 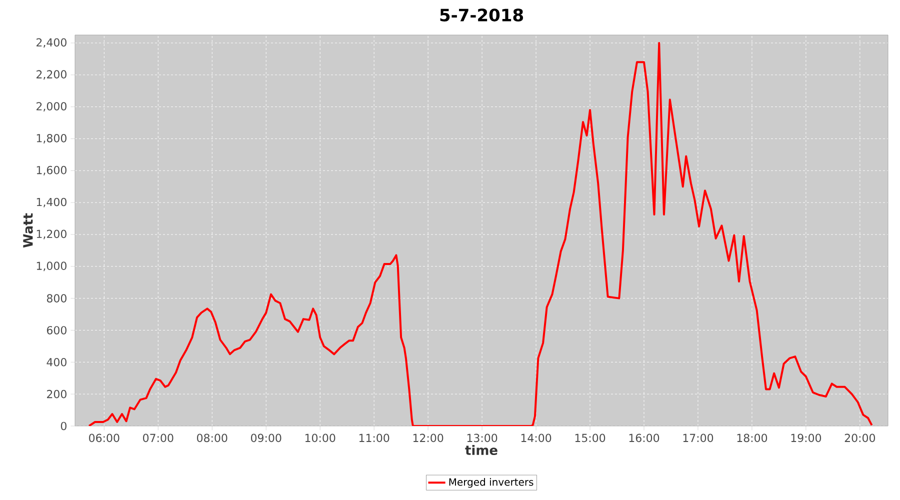 I want to click on y-axis-title: Watt, so click(x=28, y=230).